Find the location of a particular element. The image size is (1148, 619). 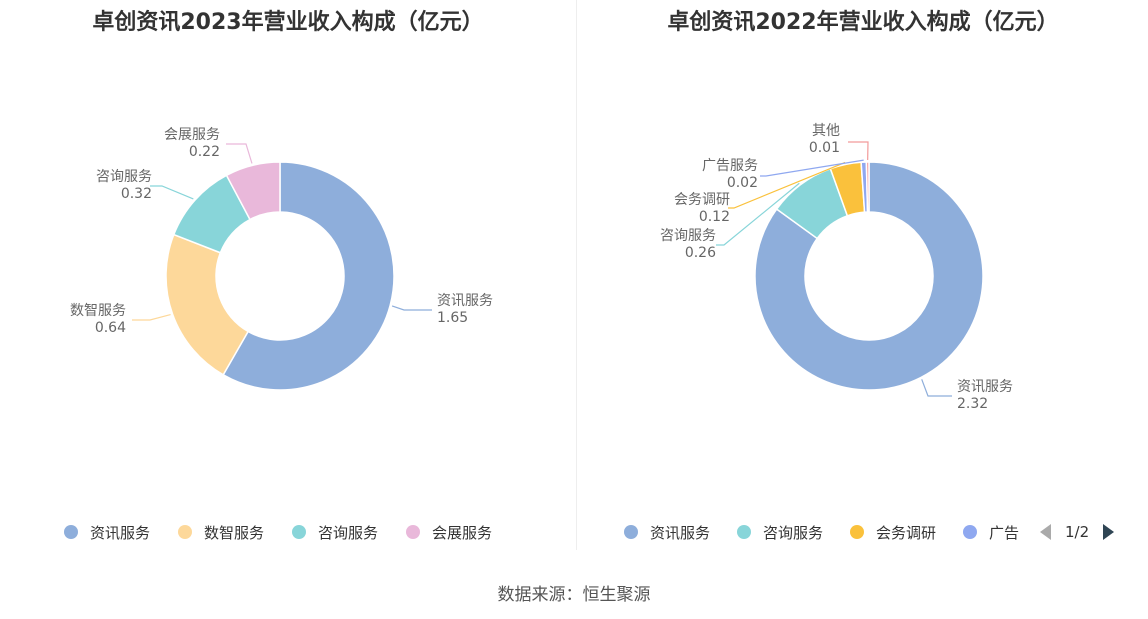

slice-label-value: 0.64 is located at coordinates (110, 328).